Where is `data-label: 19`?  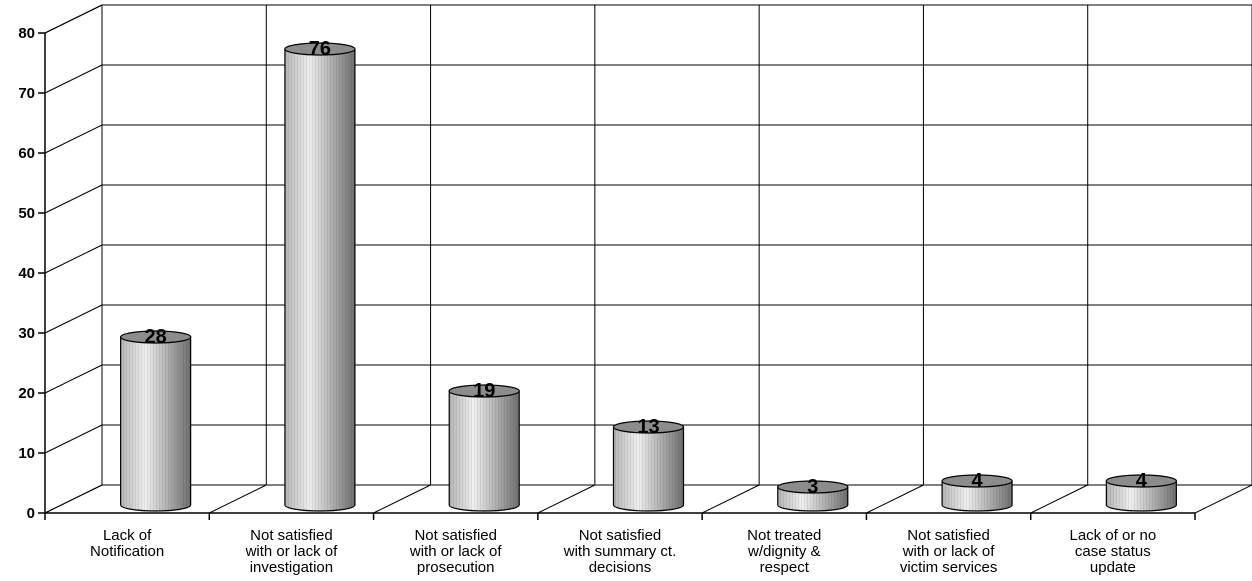 data-label: 19 is located at coordinates (484, 391).